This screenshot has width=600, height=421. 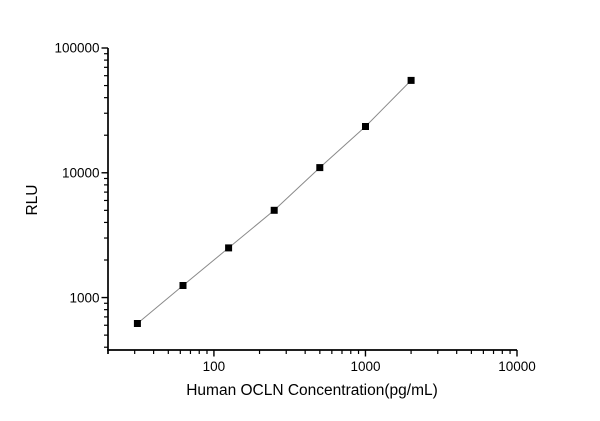 I want to click on x-tick-label: 100, so click(x=214, y=366).